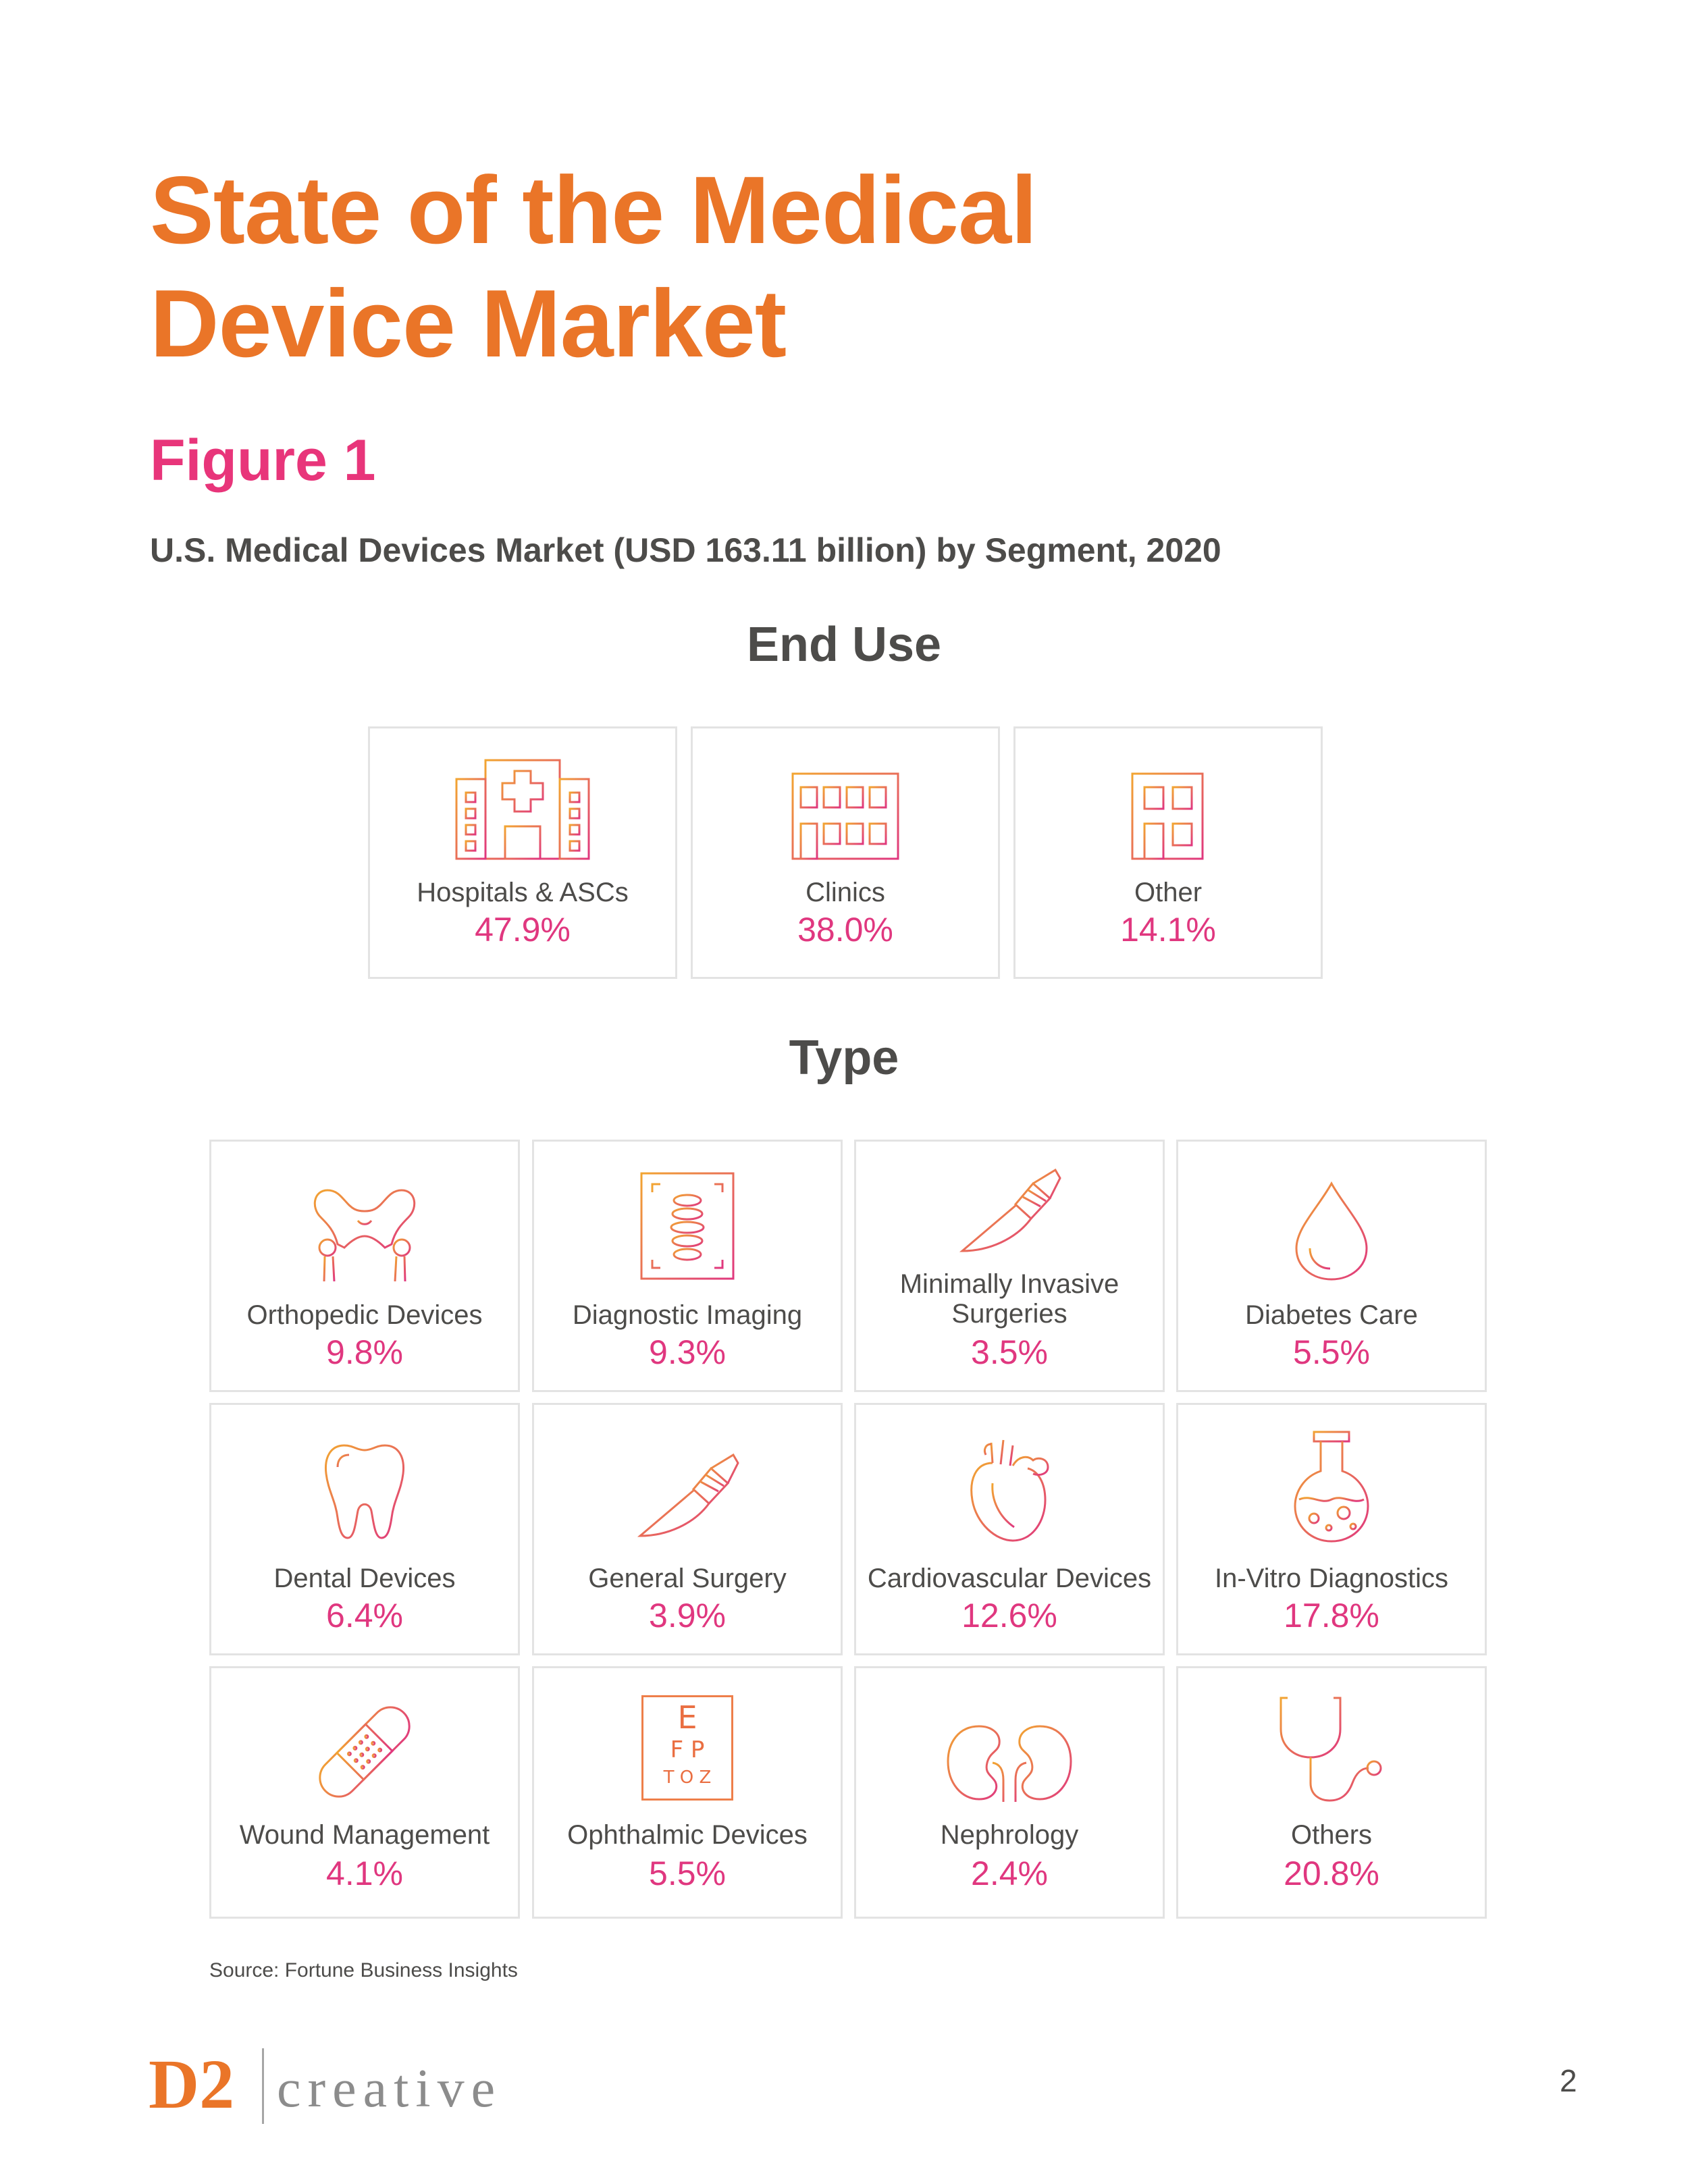  Describe the element at coordinates (1009, 1615) in the screenshot. I see `type-value: 12.6%` at that location.